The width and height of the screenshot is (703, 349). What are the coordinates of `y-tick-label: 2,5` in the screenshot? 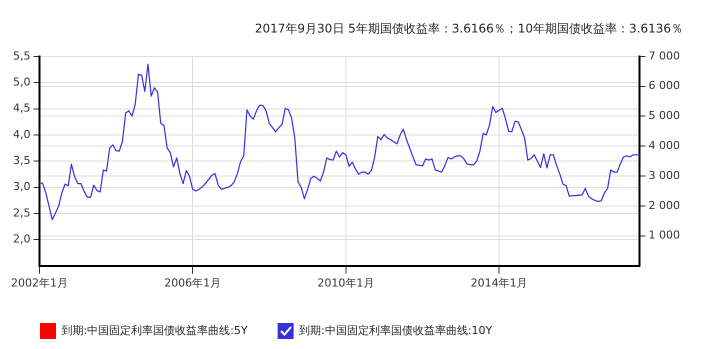 It's located at (21, 213).